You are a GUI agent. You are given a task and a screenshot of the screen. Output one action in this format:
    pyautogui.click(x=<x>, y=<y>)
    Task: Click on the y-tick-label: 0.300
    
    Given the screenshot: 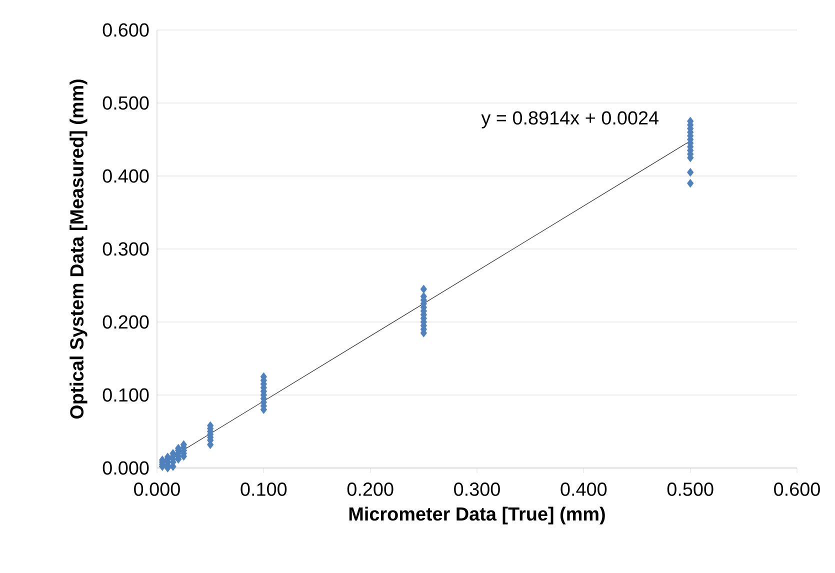 What is the action you would take?
    pyautogui.click(x=125, y=249)
    